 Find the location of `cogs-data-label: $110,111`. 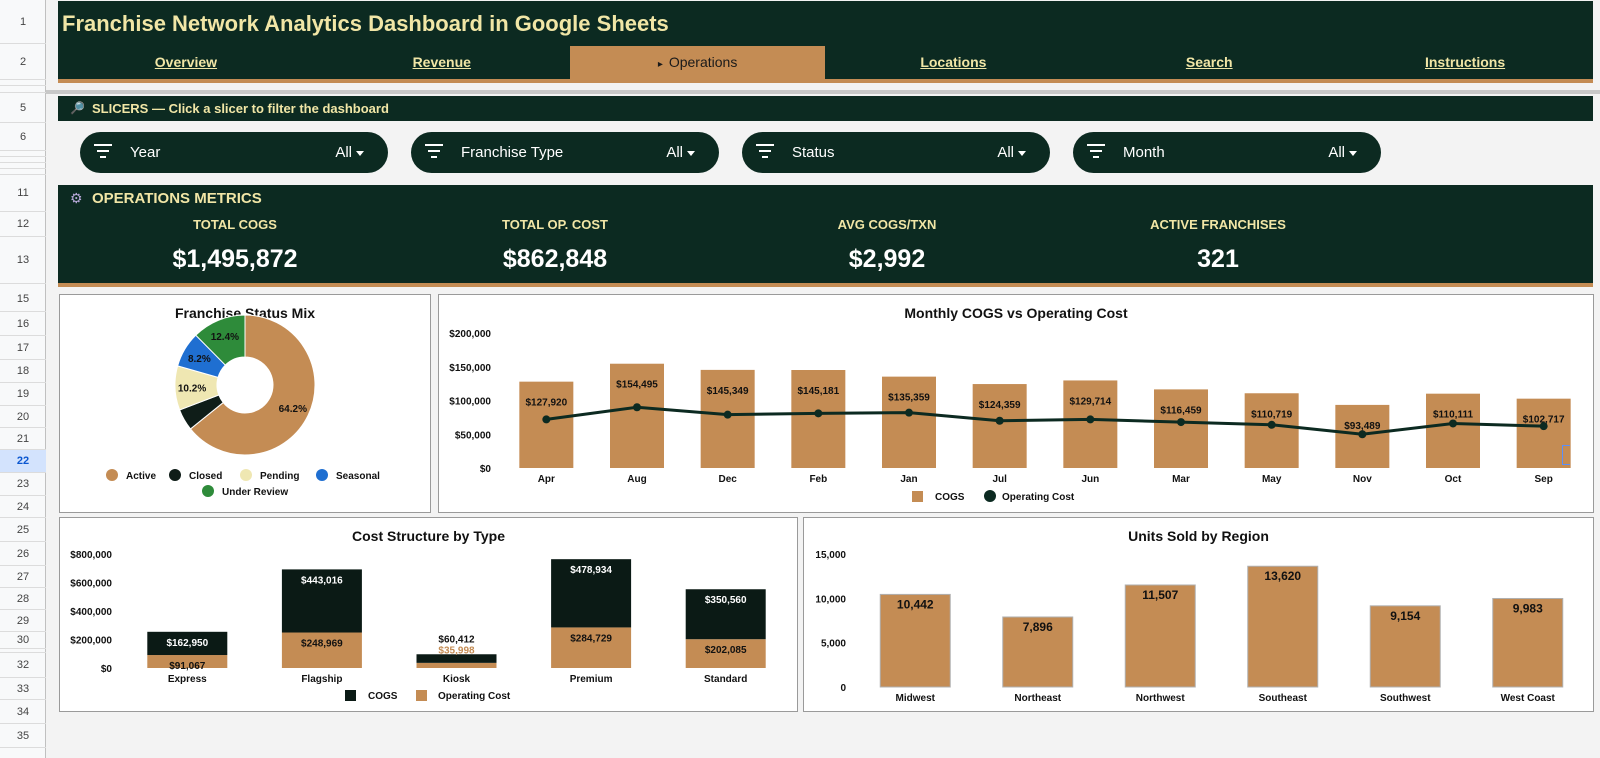

cogs-data-label: $110,111 is located at coordinates (1453, 415).